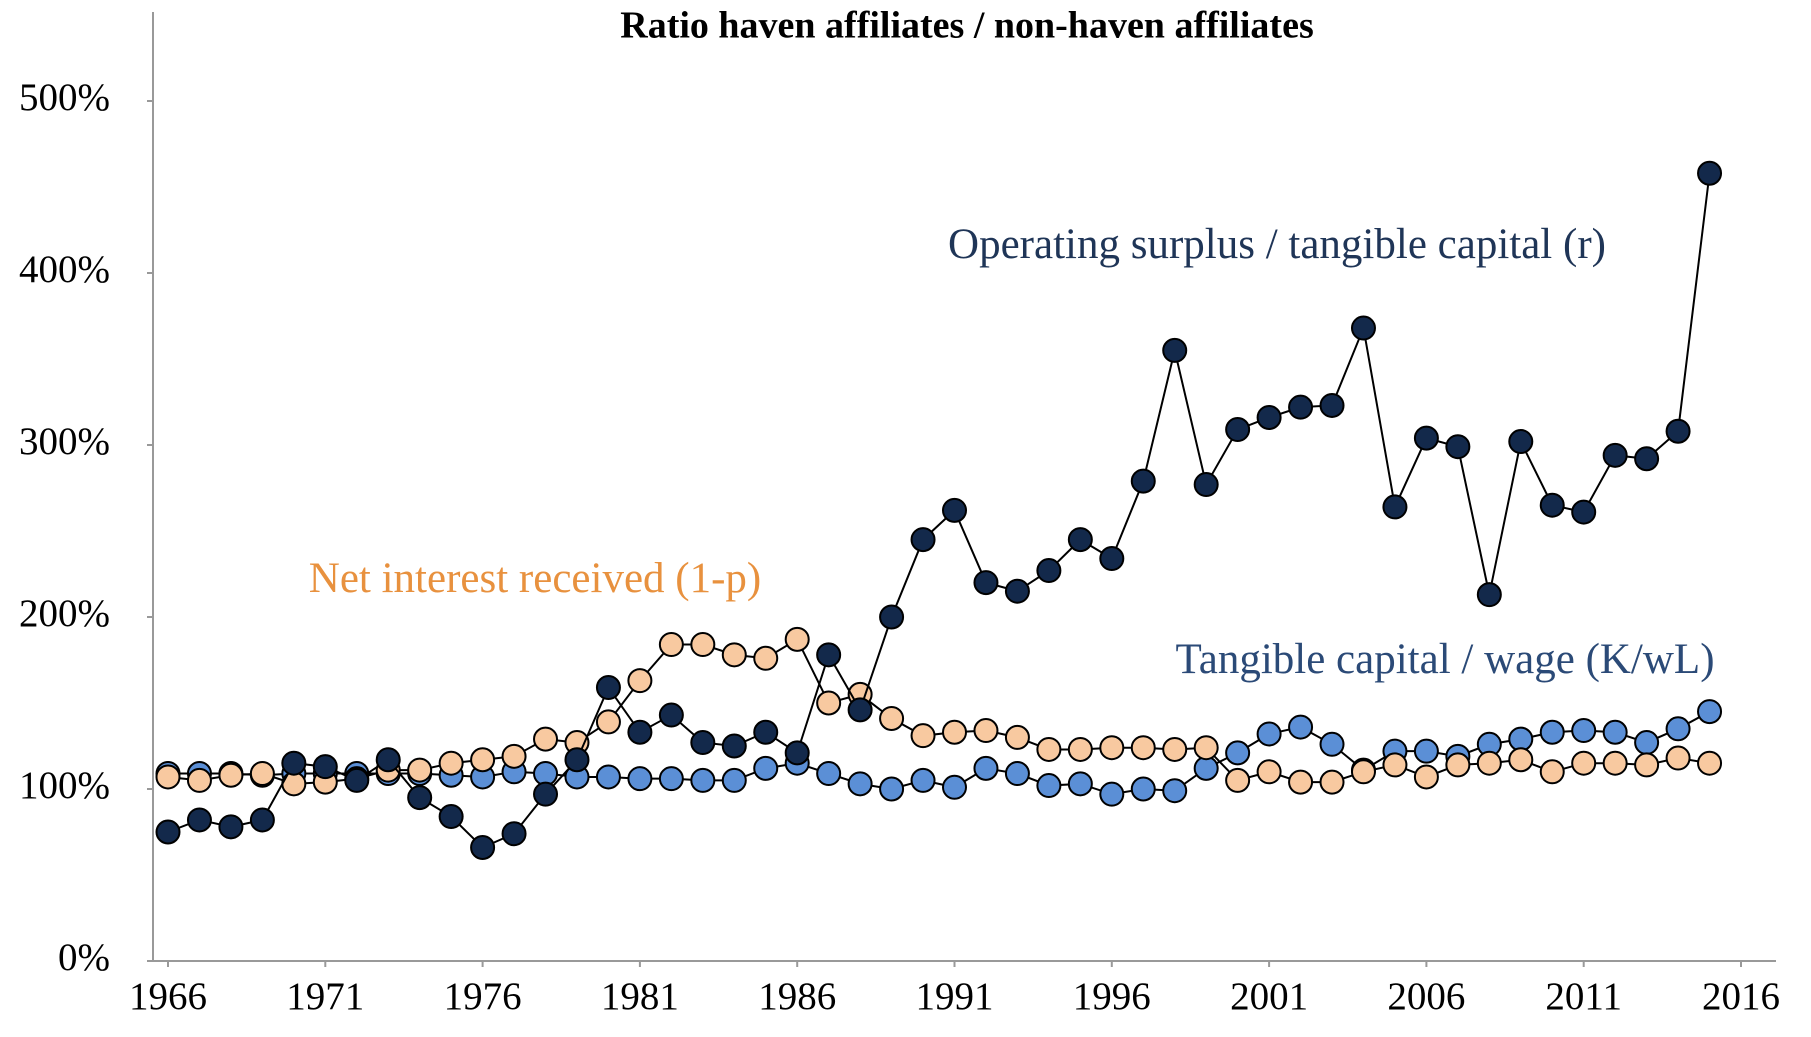 Image resolution: width=1811 pixels, height=1037 pixels. Describe the element at coordinates (640, 996) in the screenshot. I see `x-tick-label: 1981` at that location.